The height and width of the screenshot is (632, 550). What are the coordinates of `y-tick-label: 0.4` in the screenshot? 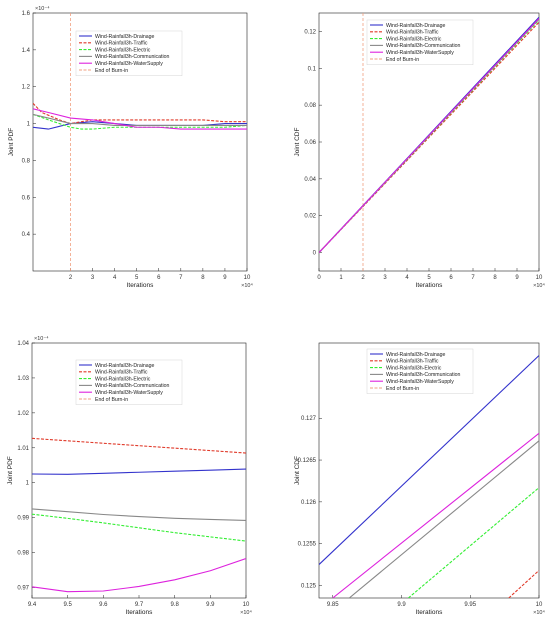 It's located at (26, 235).